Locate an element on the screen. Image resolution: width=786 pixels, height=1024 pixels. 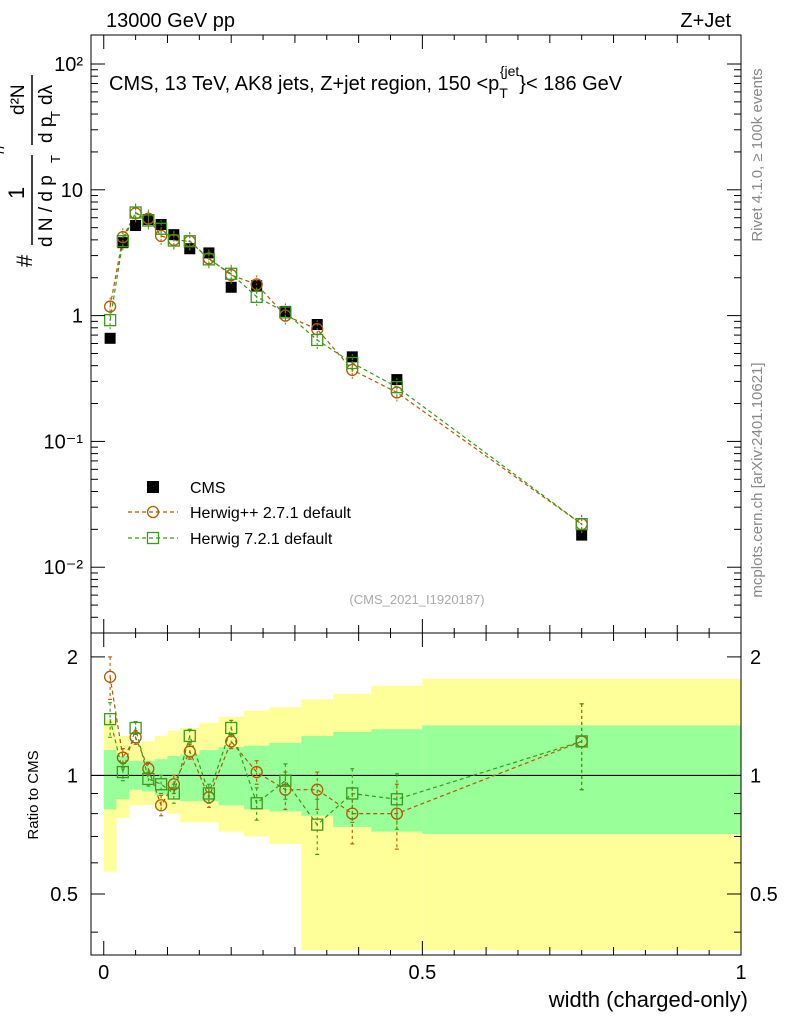
ratio-y-tick-label: 2 is located at coordinates (72, 658).